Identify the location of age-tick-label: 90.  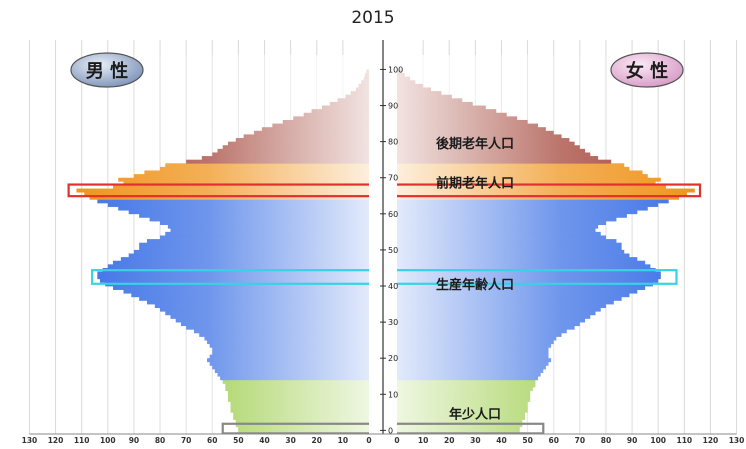
(393, 106).